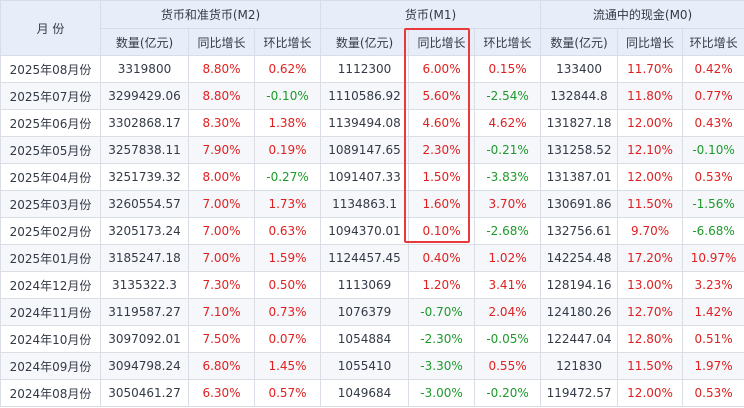 This screenshot has width=744, height=408. I want to click on month-cell: 2024年09月份, so click(50, 366).